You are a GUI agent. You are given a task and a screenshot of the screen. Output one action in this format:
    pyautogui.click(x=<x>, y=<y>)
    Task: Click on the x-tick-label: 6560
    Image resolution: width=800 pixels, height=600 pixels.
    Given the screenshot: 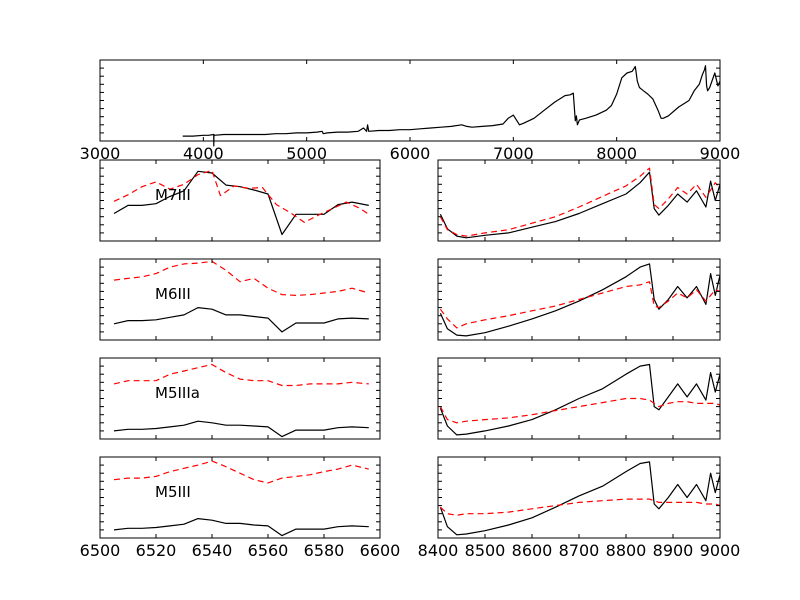 What is the action you would take?
    pyautogui.click(x=268, y=550)
    